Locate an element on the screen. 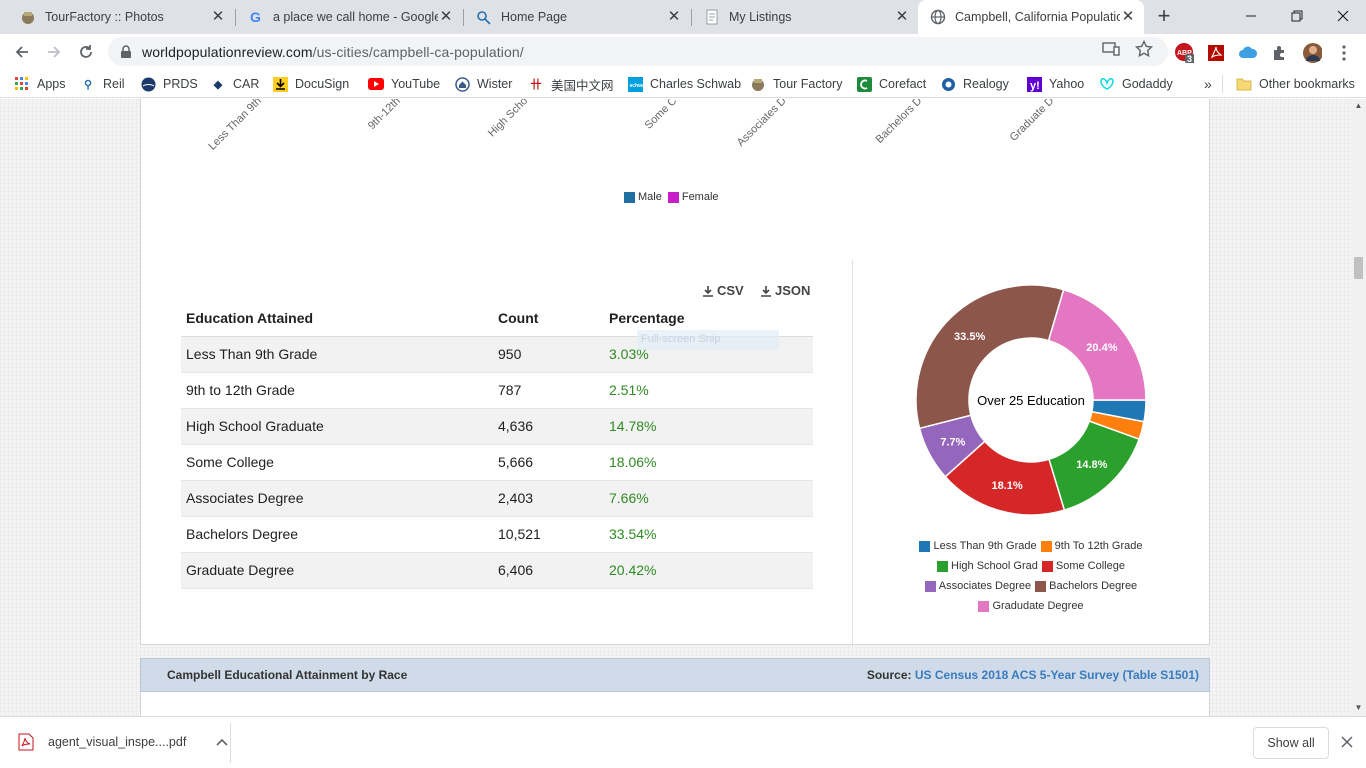 This screenshot has width=1366, height=768. legend-item: Associates Degree is located at coordinates (978, 586).